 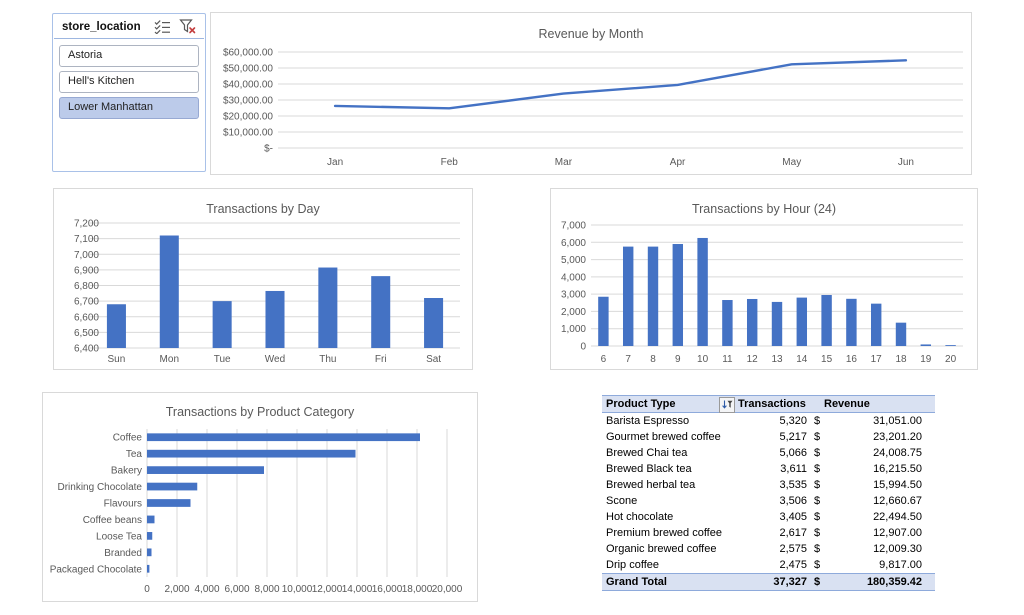 I want to click on product-cell: Brewed Black tea, so click(x=649, y=469).